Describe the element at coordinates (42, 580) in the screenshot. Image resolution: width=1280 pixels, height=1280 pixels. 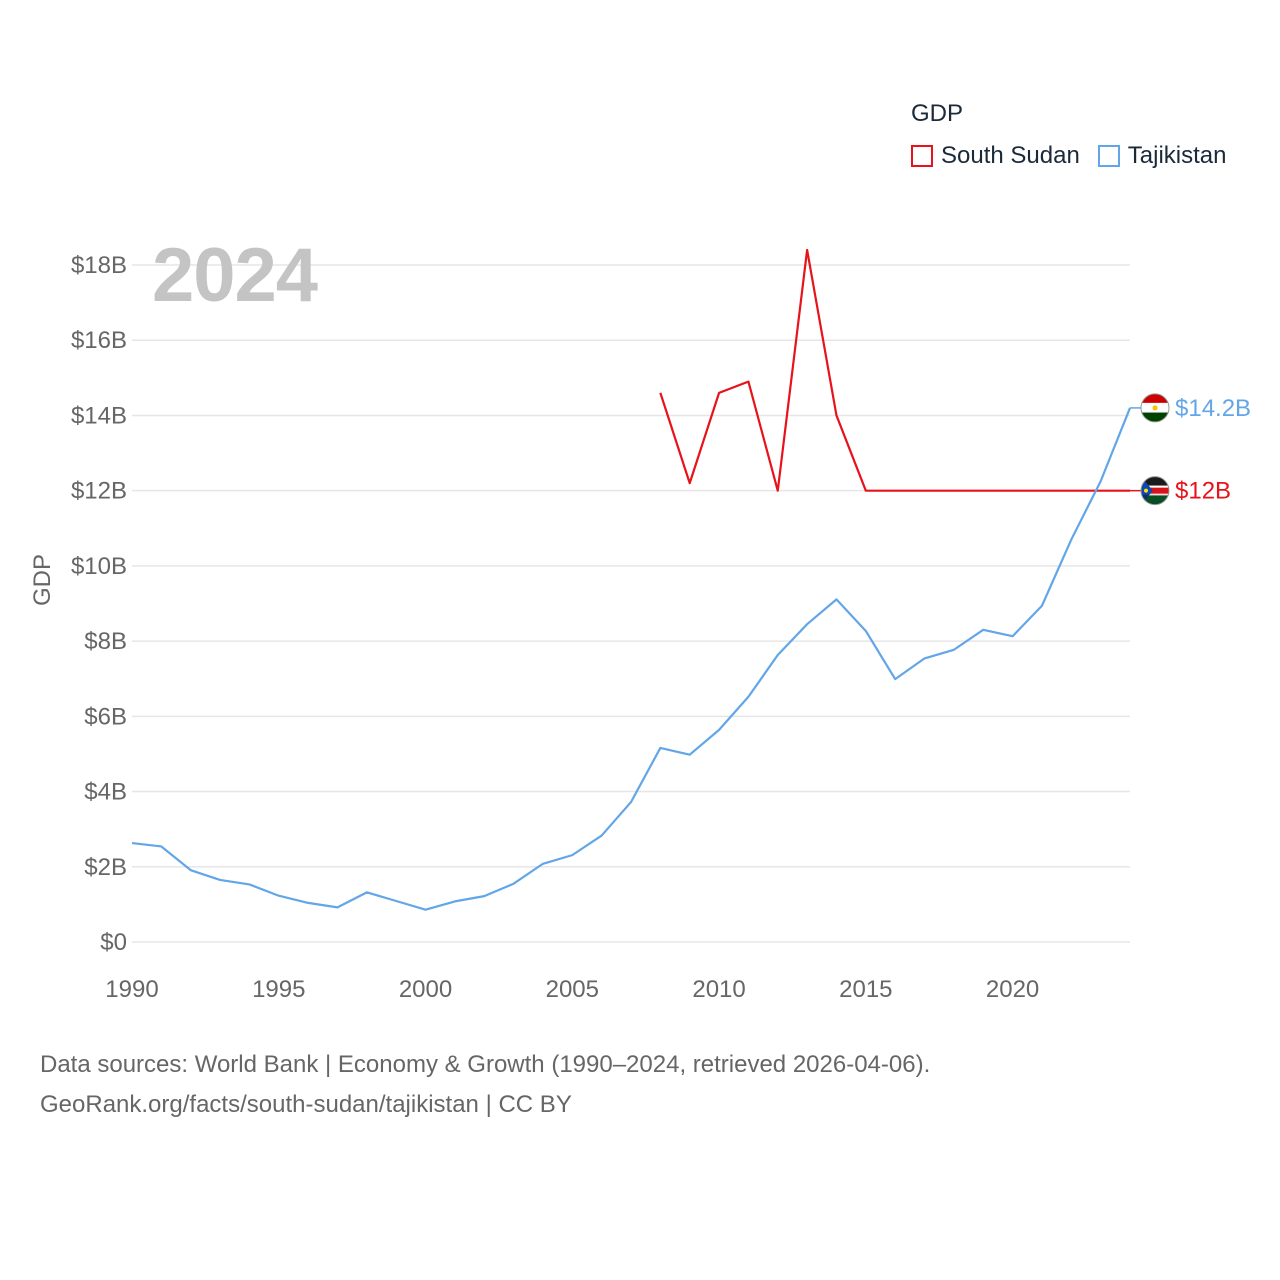
I see `y-axis-label: GDP` at that location.